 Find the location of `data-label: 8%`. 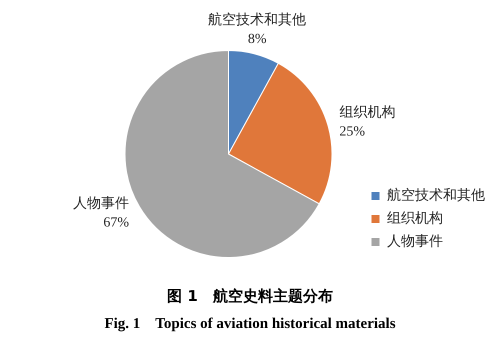

data-label: 8% is located at coordinates (257, 39).